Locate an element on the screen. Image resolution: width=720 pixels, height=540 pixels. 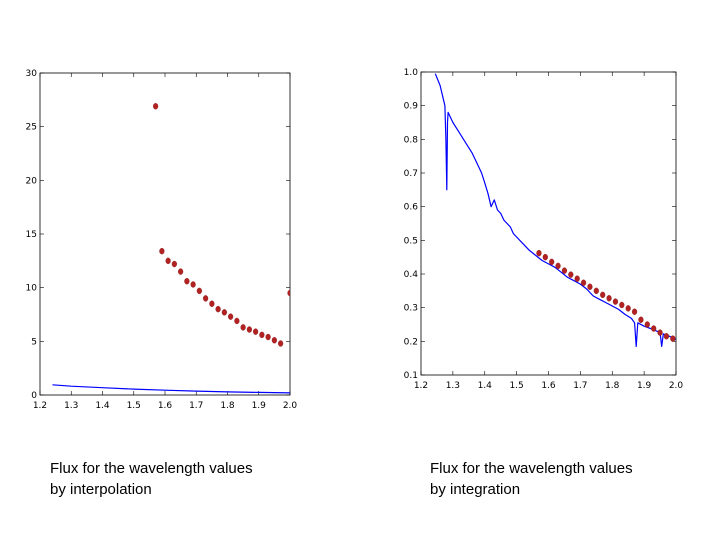
y-tick-label: 30 is located at coordinates (32, 74).